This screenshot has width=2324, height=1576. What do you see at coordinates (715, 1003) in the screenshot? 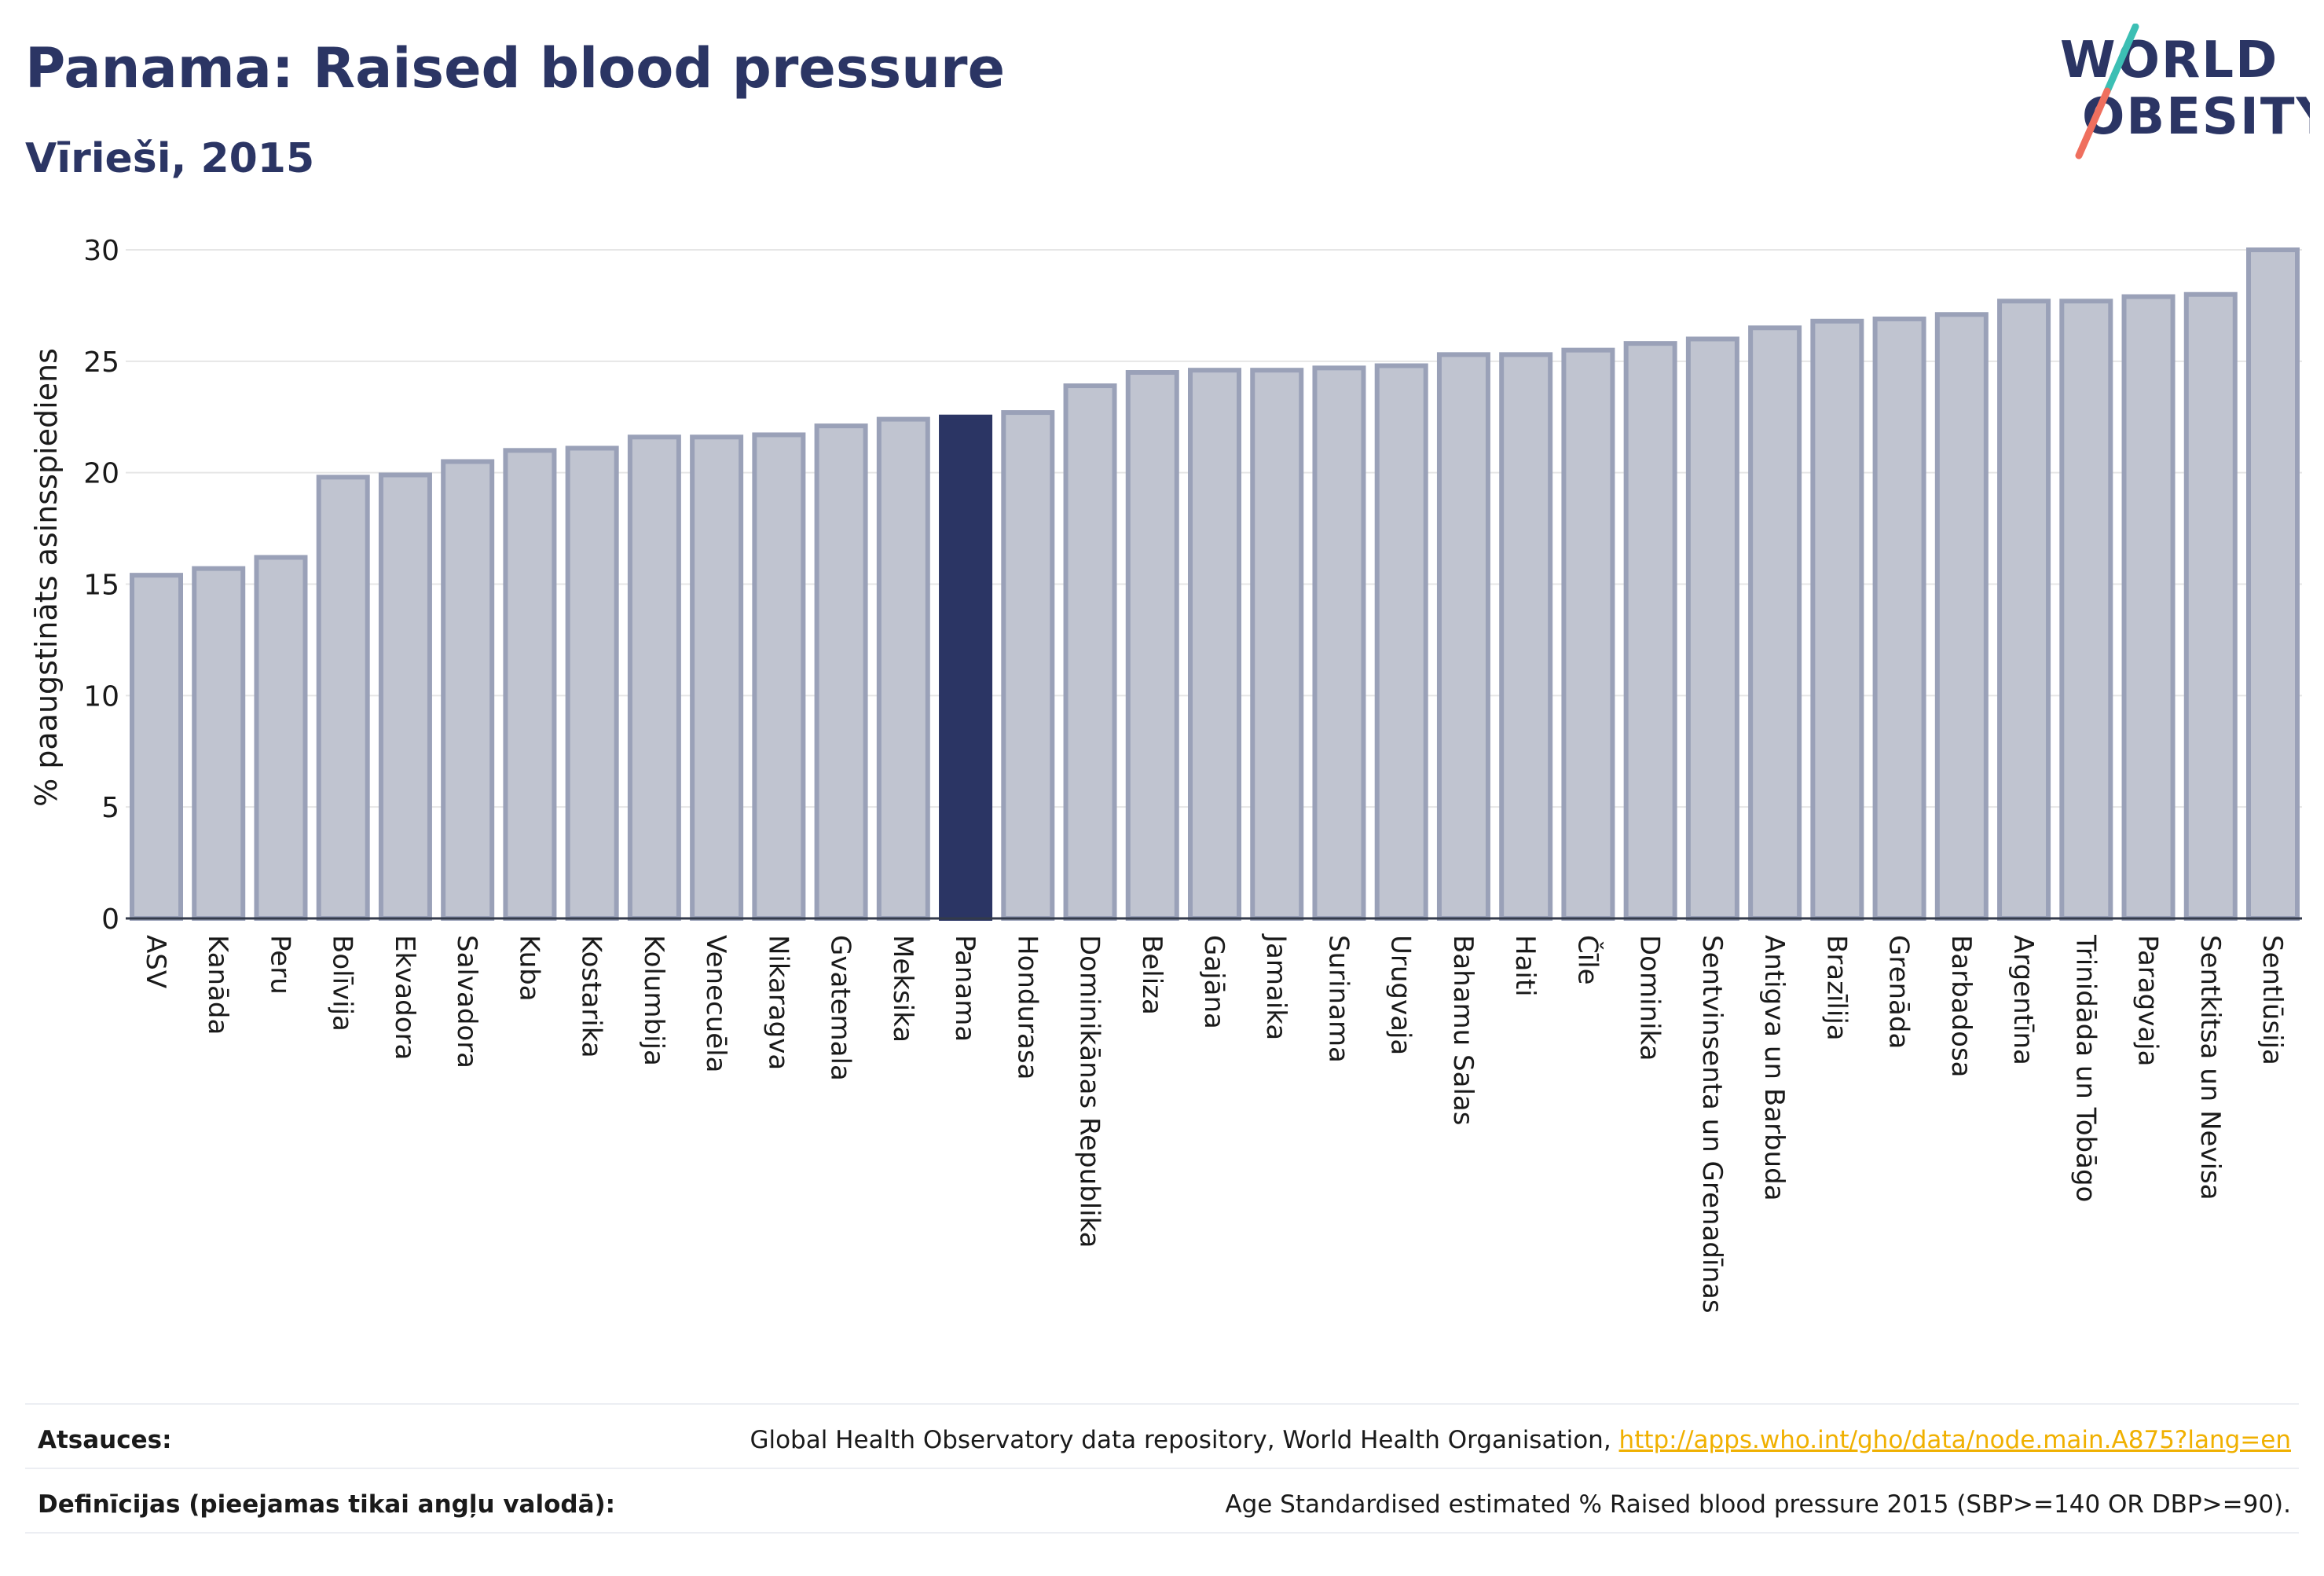
I see `x-tick-label: Venecuēla` at bounding box center [715, 1003].